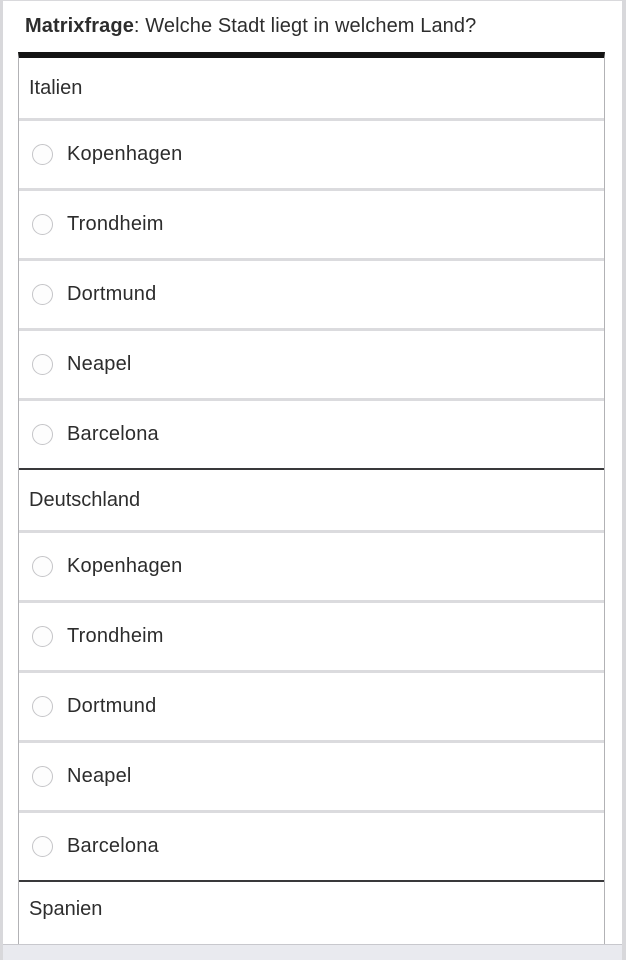 The height and width of the screenshot is (960, 626). What do you see at coordinates (311, 88) in the screenshot?
I see `group-header-italien: Italien` at bounding box center [311, 88].